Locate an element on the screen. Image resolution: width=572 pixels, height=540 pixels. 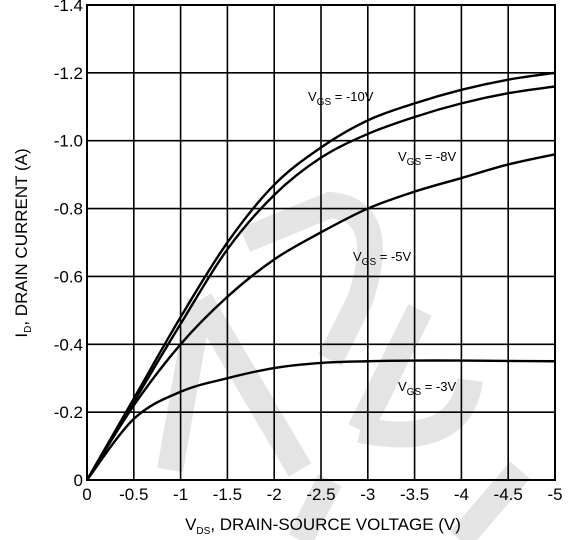
x-tick-label: -3.5 is located at coordinates (414, 494).